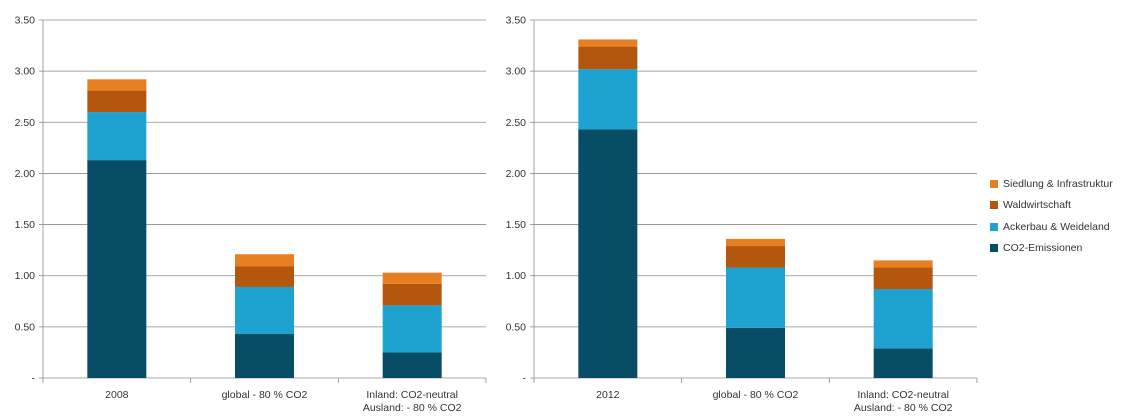 Image resolution: width=1123 pixels, height=419 pixels. I want to click on legend-swatch-co2, so click(994, 248).